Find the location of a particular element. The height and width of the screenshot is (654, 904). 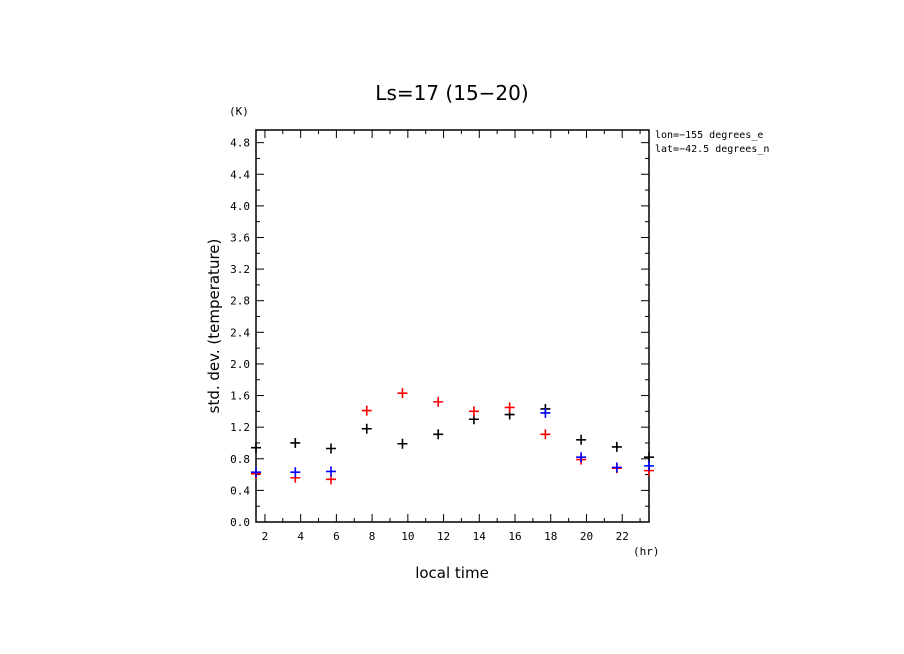

x-tick-label: 20 is located at coordinates (586, 536).